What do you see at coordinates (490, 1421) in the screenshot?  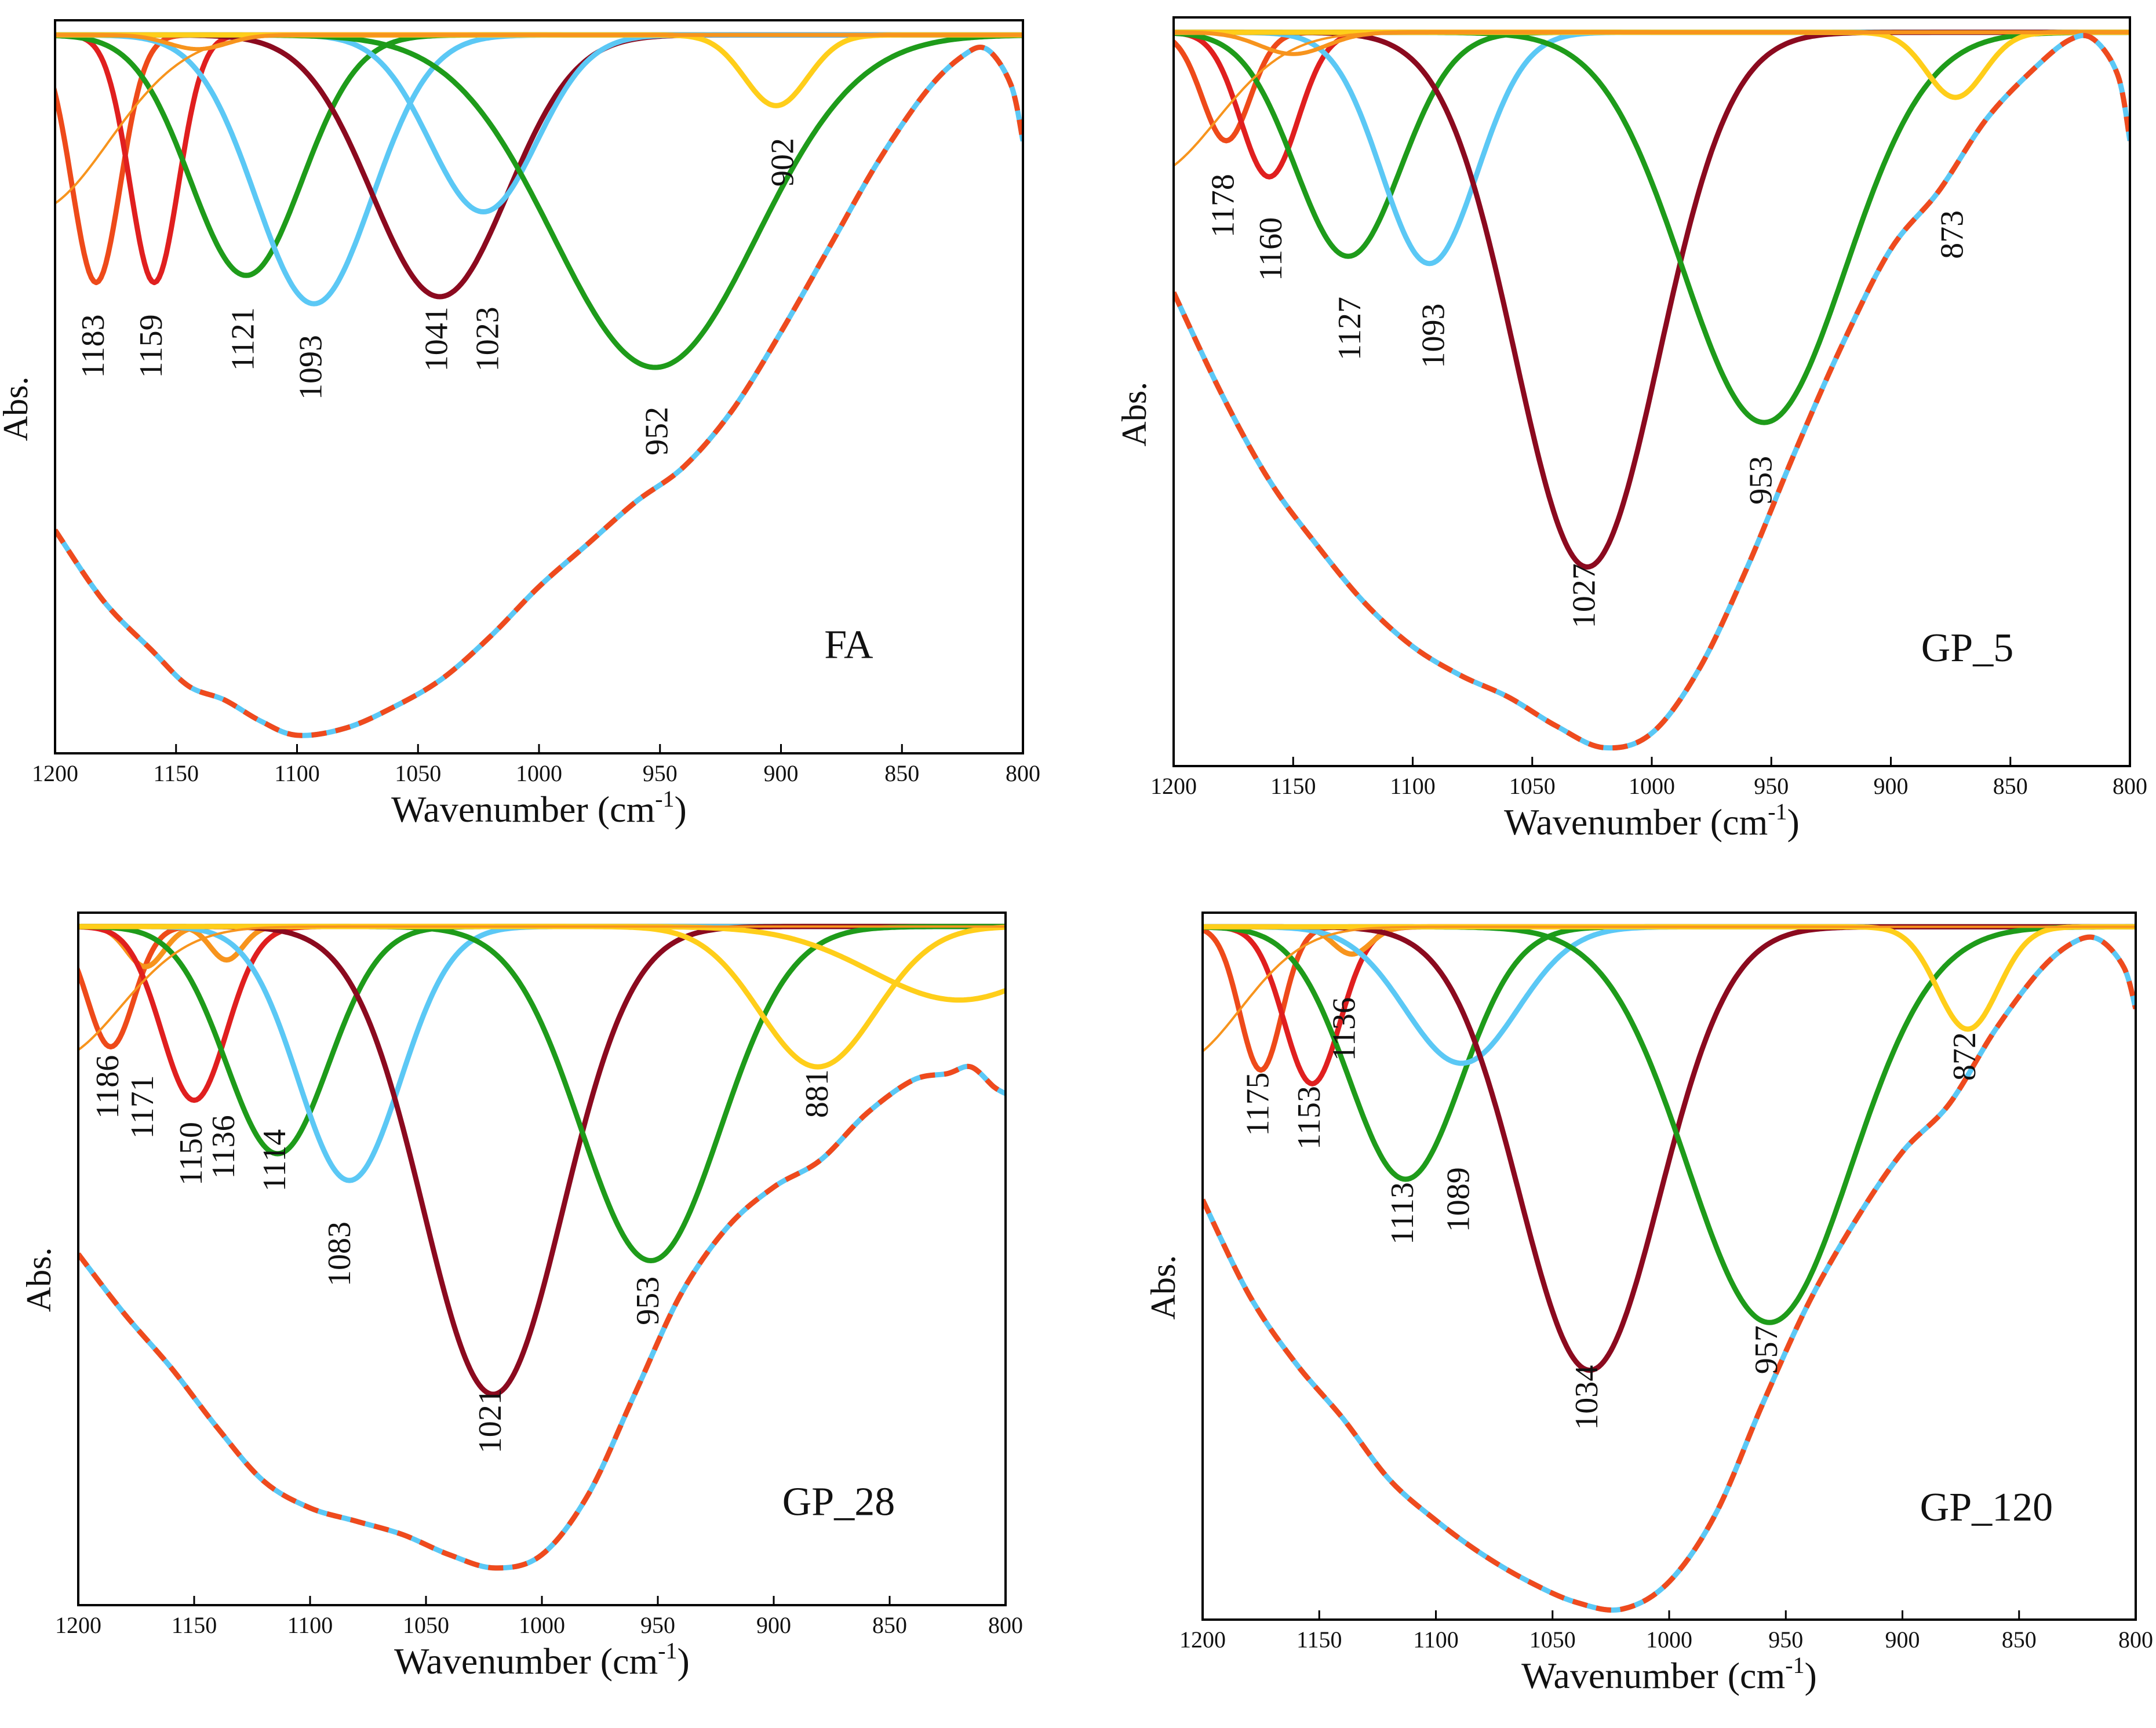 I see `peak-label-1021: 1021` at bounding box center [490, 1421].